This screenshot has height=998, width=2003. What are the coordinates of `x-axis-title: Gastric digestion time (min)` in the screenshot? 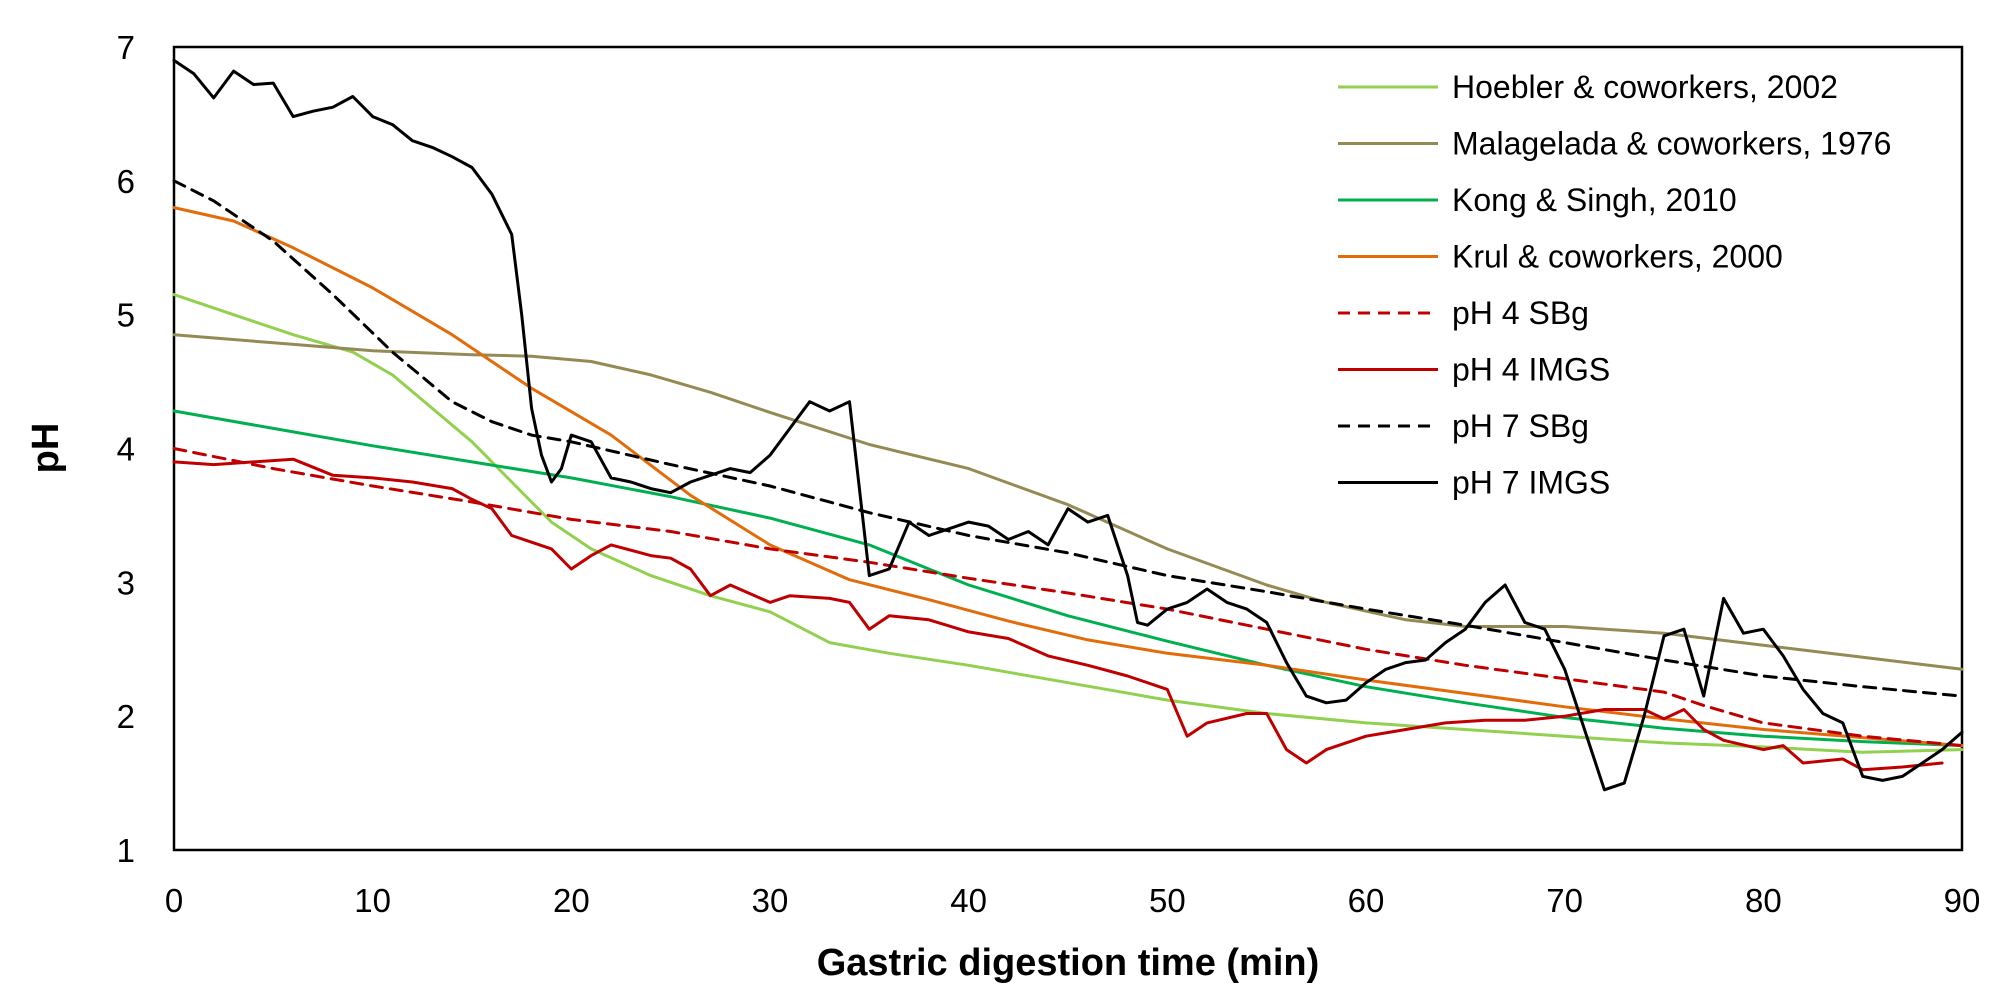 It's located at (1068, 963).